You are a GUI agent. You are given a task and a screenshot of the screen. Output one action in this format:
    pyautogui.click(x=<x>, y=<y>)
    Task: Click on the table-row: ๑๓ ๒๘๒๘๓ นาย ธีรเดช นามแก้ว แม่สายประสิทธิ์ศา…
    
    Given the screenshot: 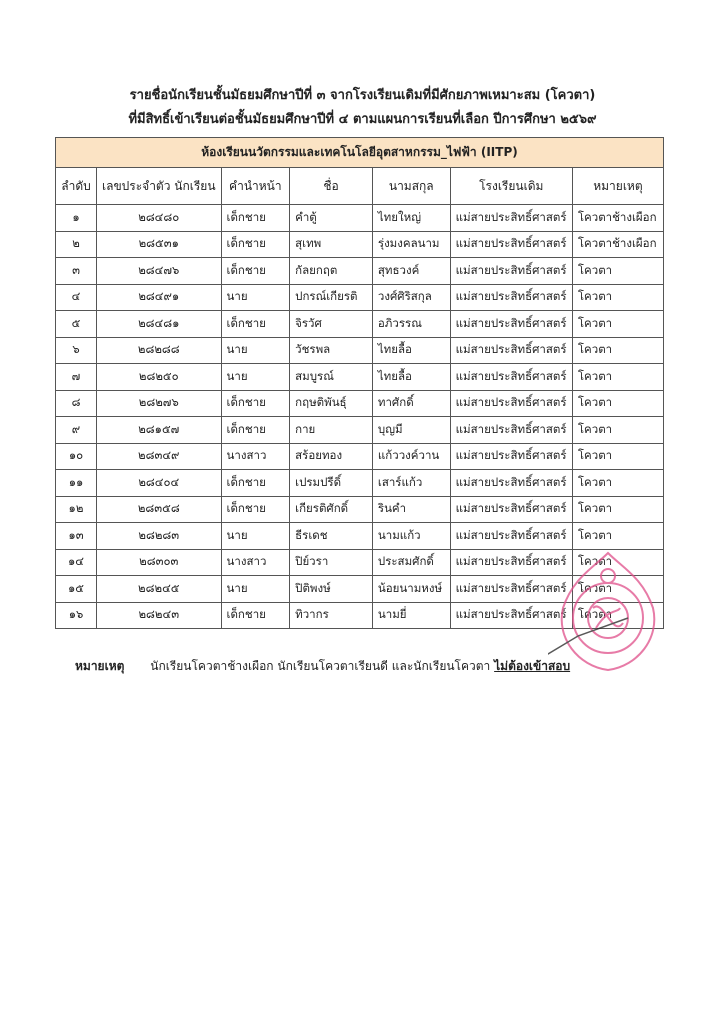 What is the action you would take?
    pyautogui.click(x=360, y=536)
    